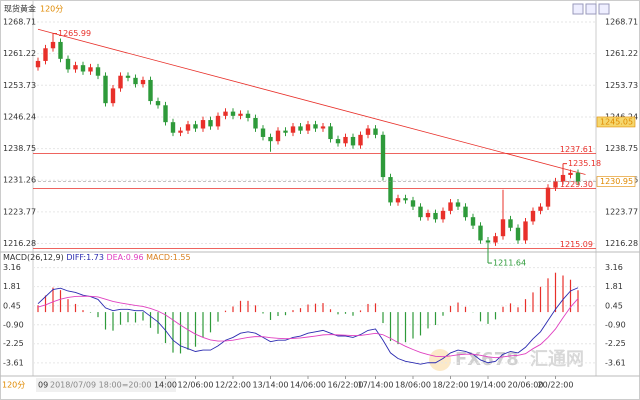  What do you see at coordinates (106, 385) in the screenshot?
I see `cursor-box` at bounding box center [106, 385].